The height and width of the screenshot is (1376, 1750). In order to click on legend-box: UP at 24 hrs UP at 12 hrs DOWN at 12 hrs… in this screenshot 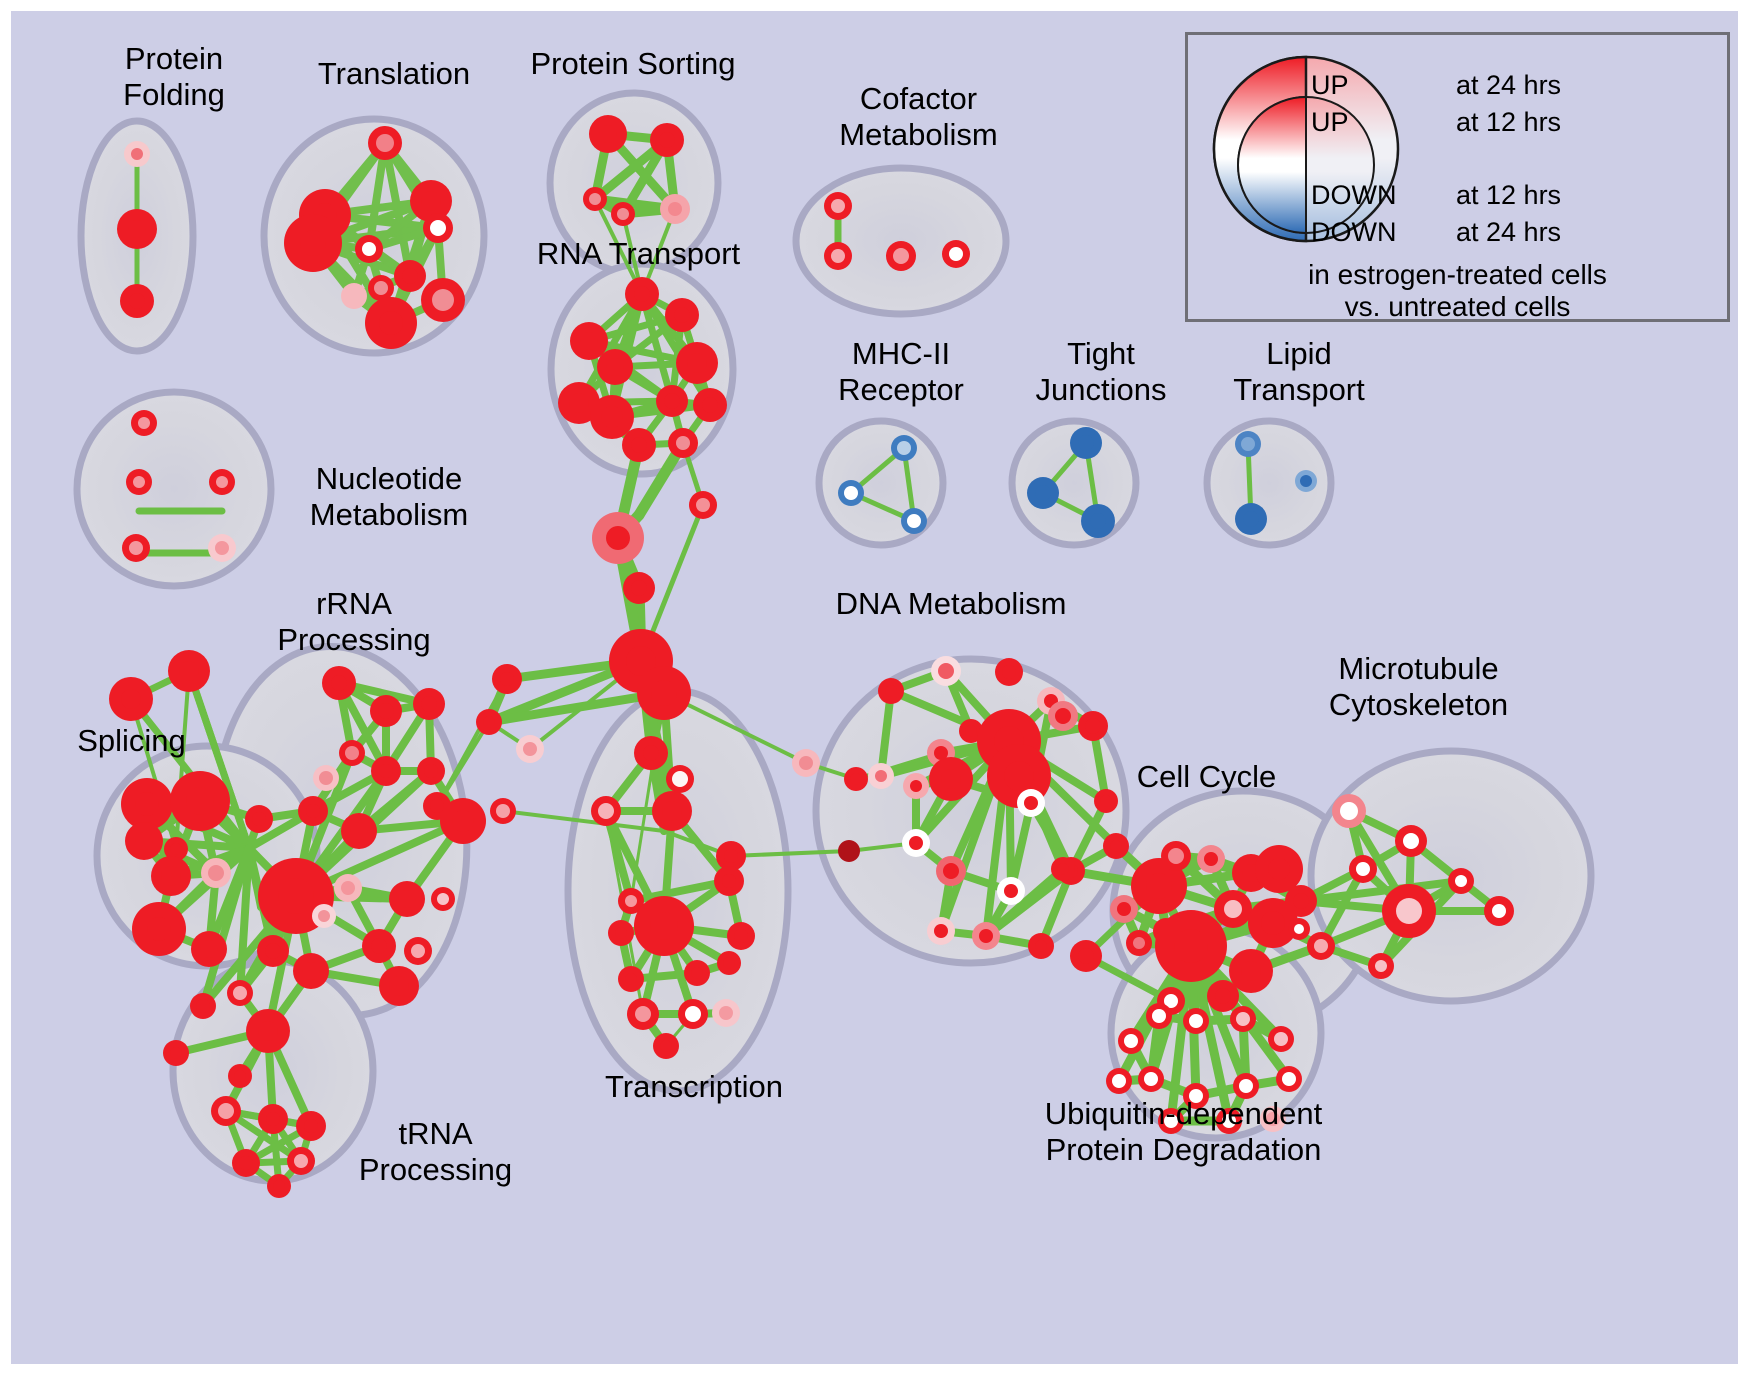, I will do `click(1457, 177)`.